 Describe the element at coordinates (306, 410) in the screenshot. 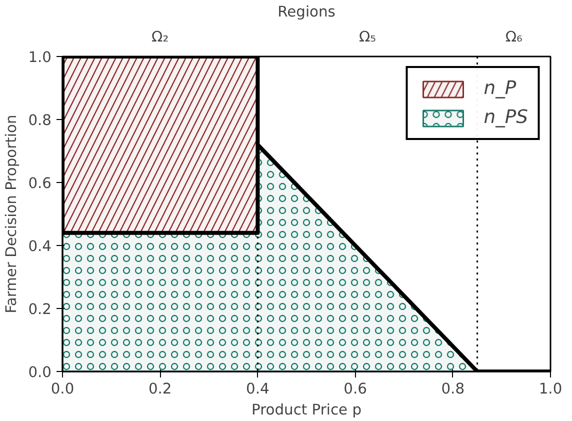

I see `x-axis-title: Product Price p` at that location.